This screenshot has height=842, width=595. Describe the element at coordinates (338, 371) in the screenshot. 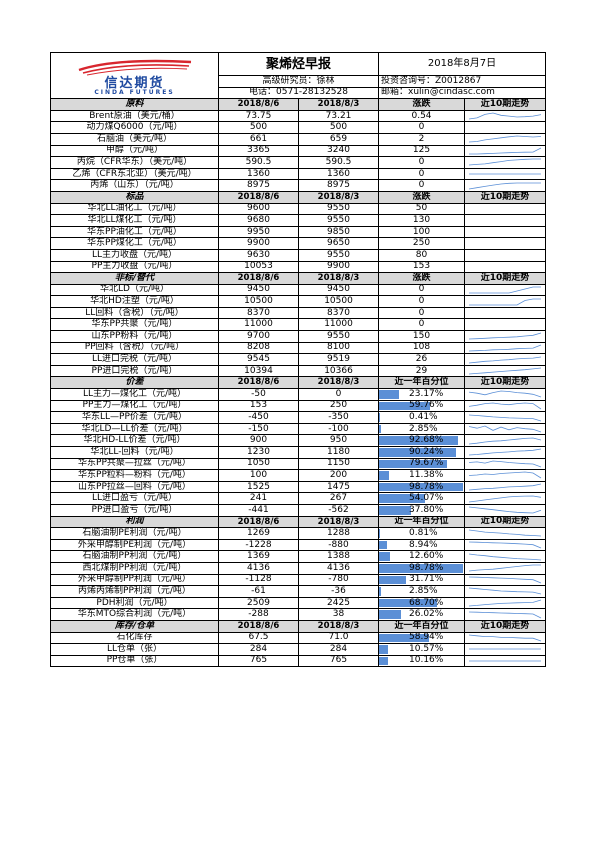

I see `value-previous: 10366` at that location.